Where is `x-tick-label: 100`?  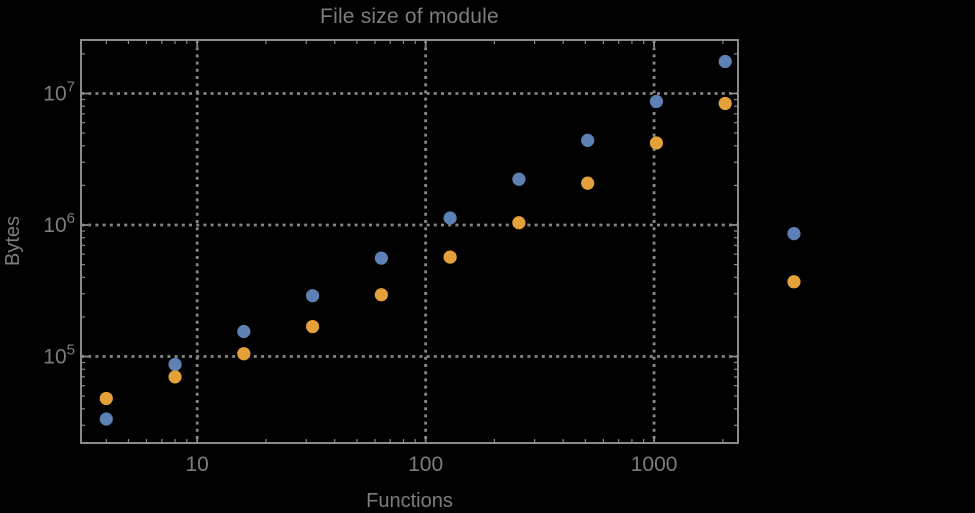
x-tick-label: 100 is located at coordinates (425, 464).